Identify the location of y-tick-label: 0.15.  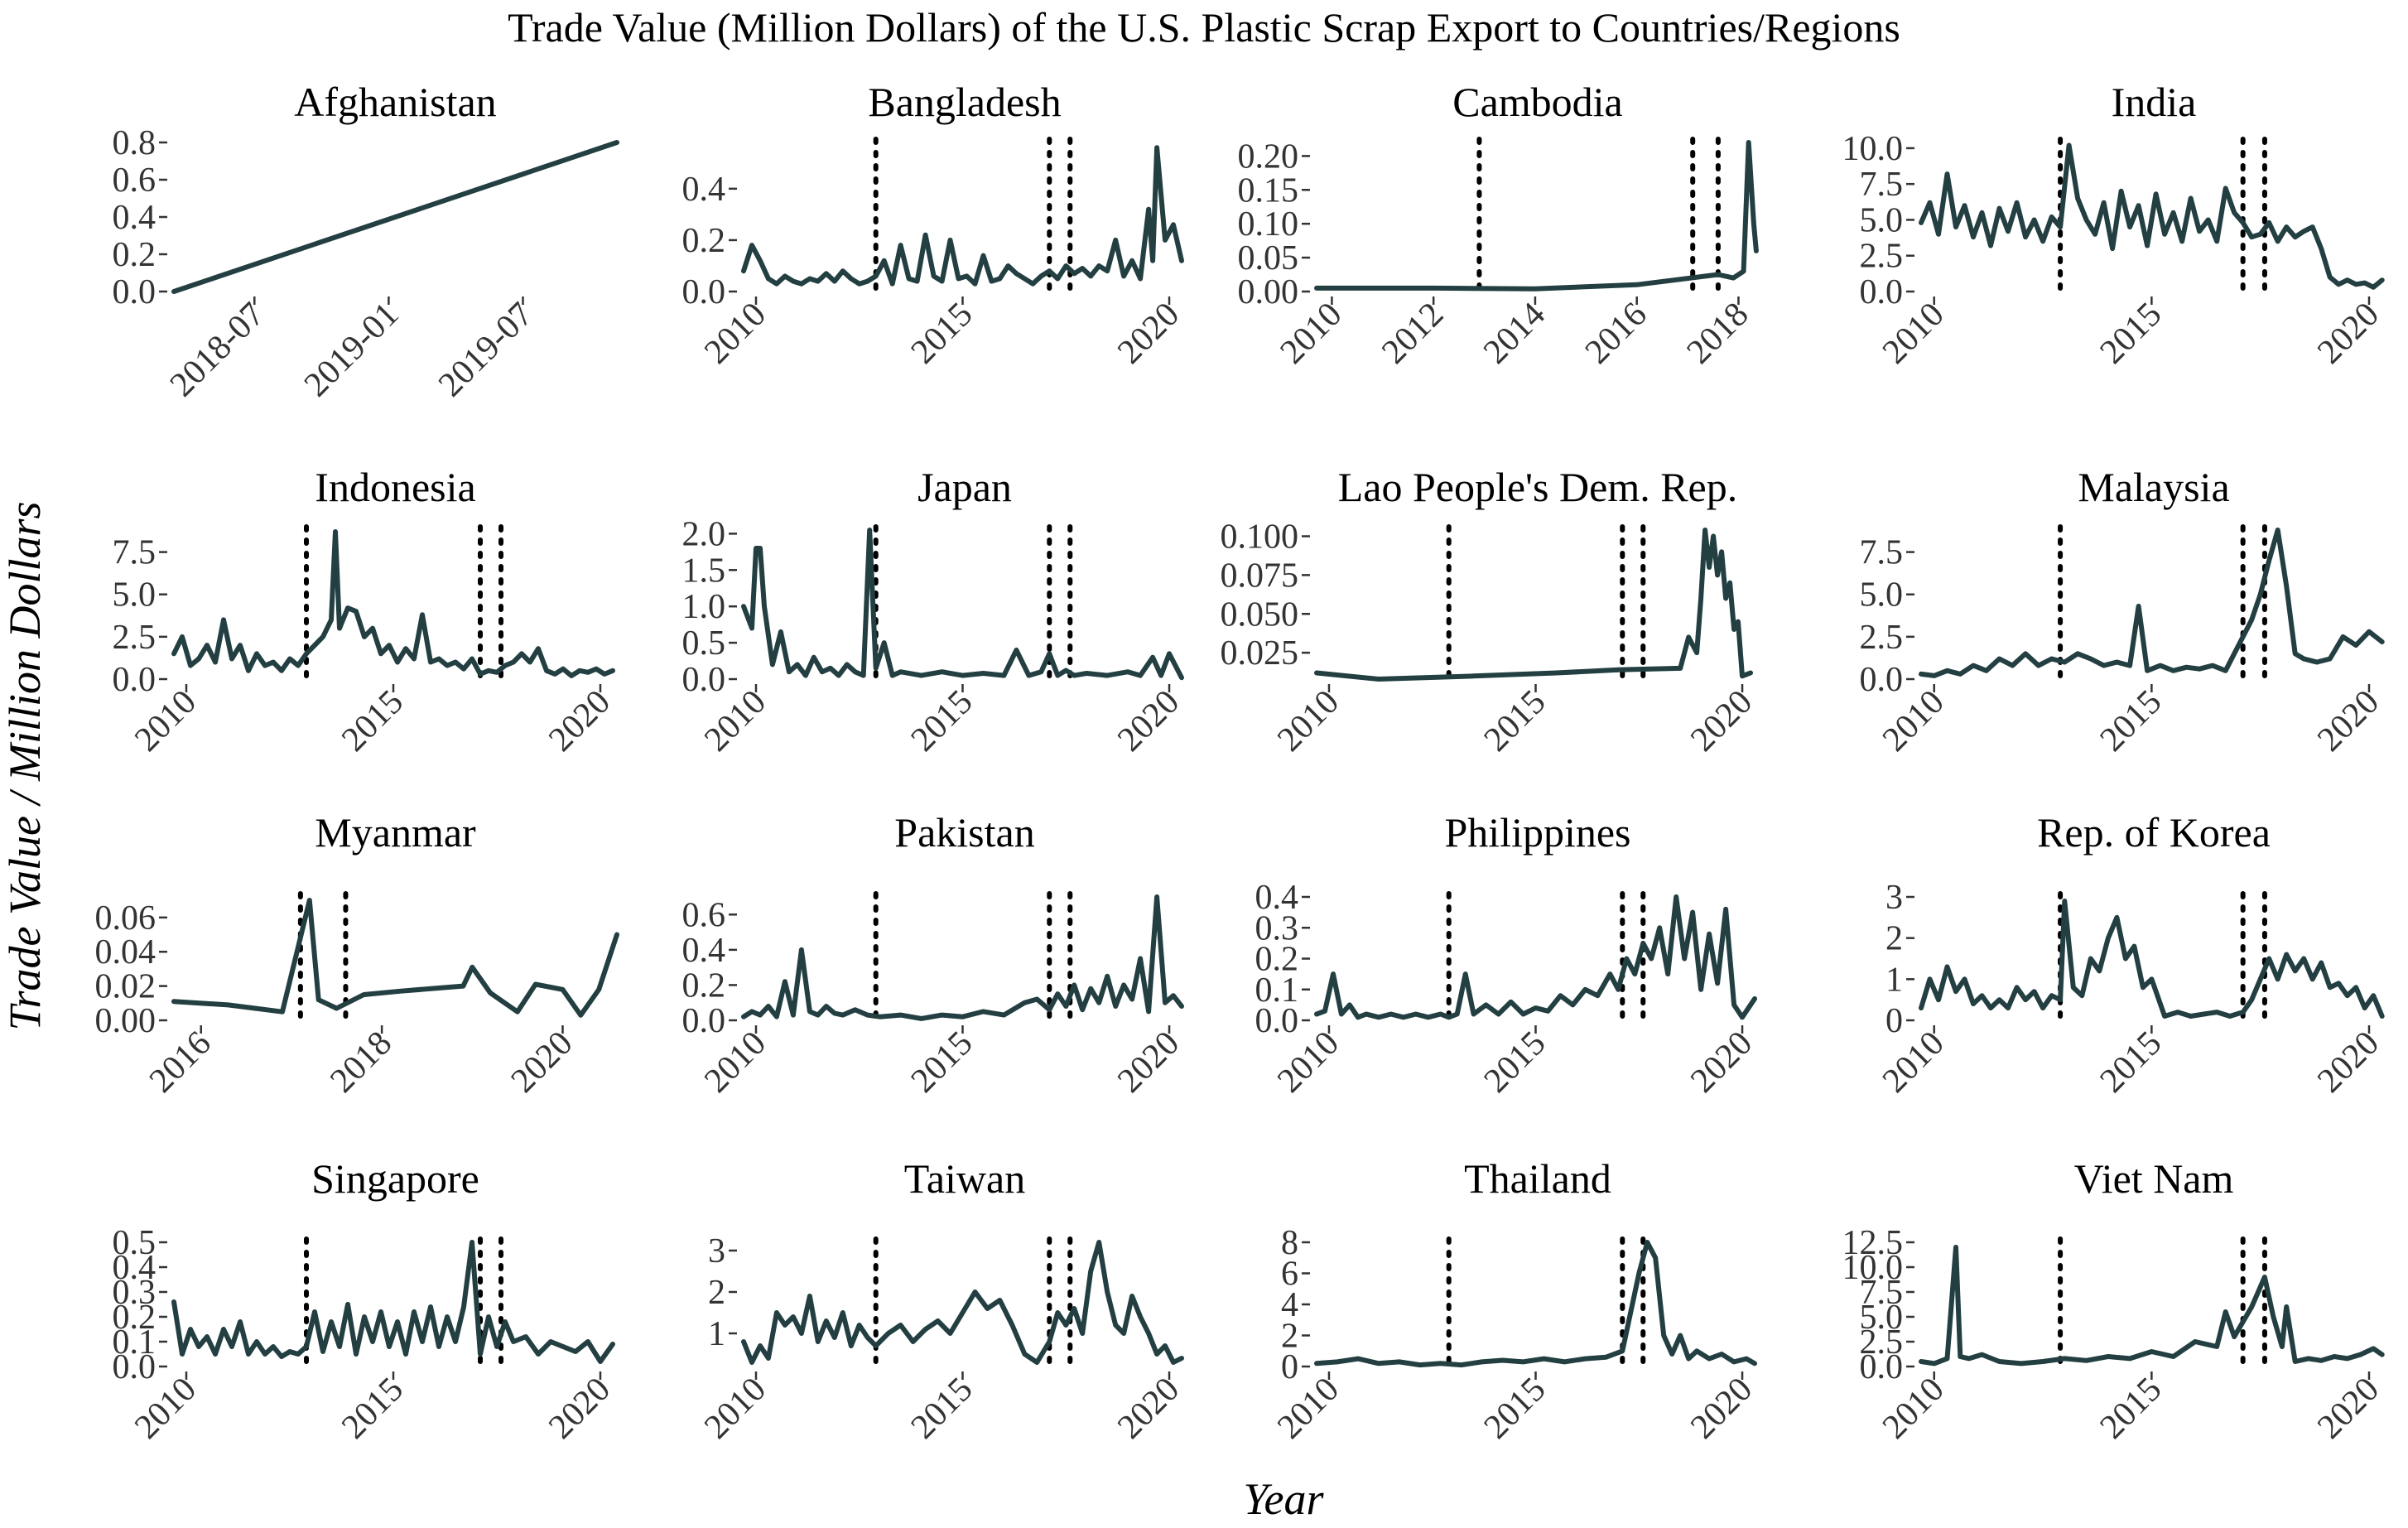
(1269, 191).